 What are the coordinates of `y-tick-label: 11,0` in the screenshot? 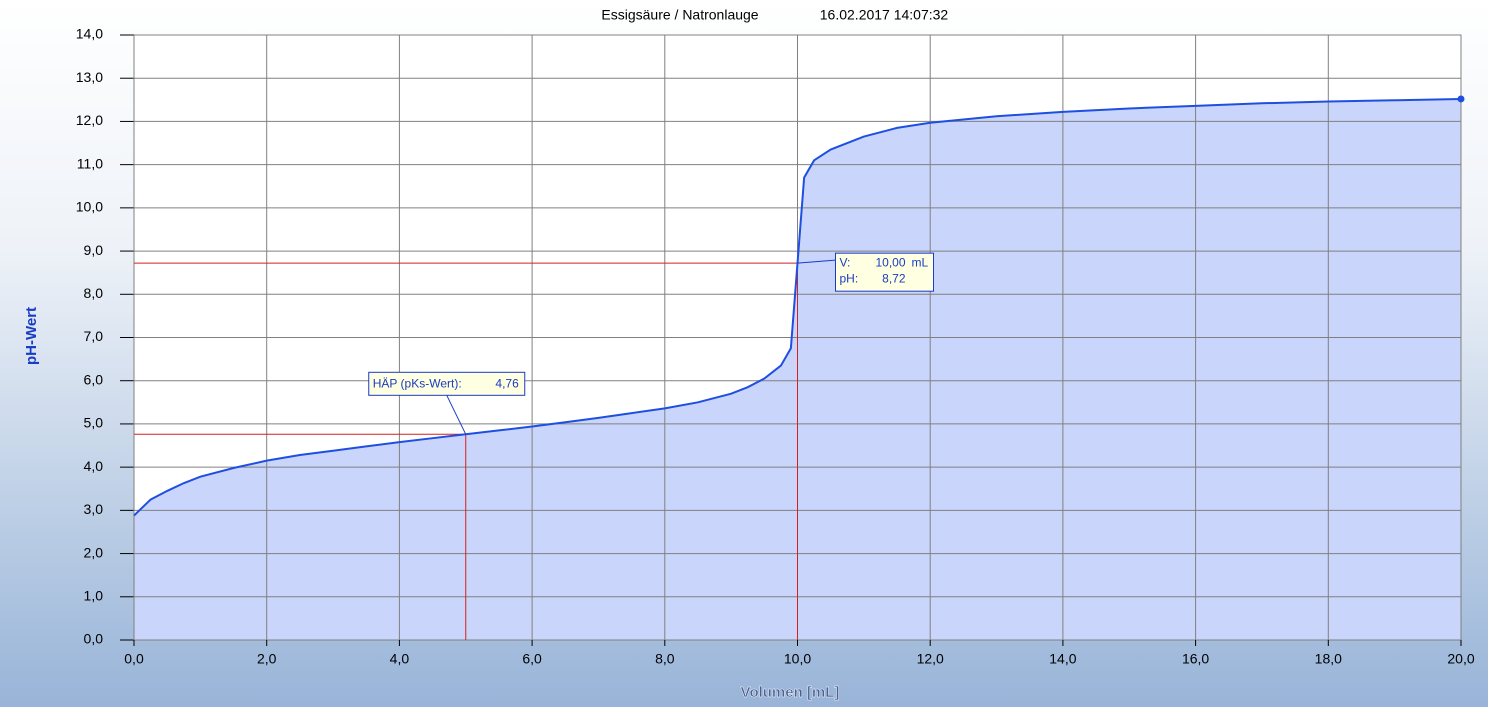 It's located at (90, 163).